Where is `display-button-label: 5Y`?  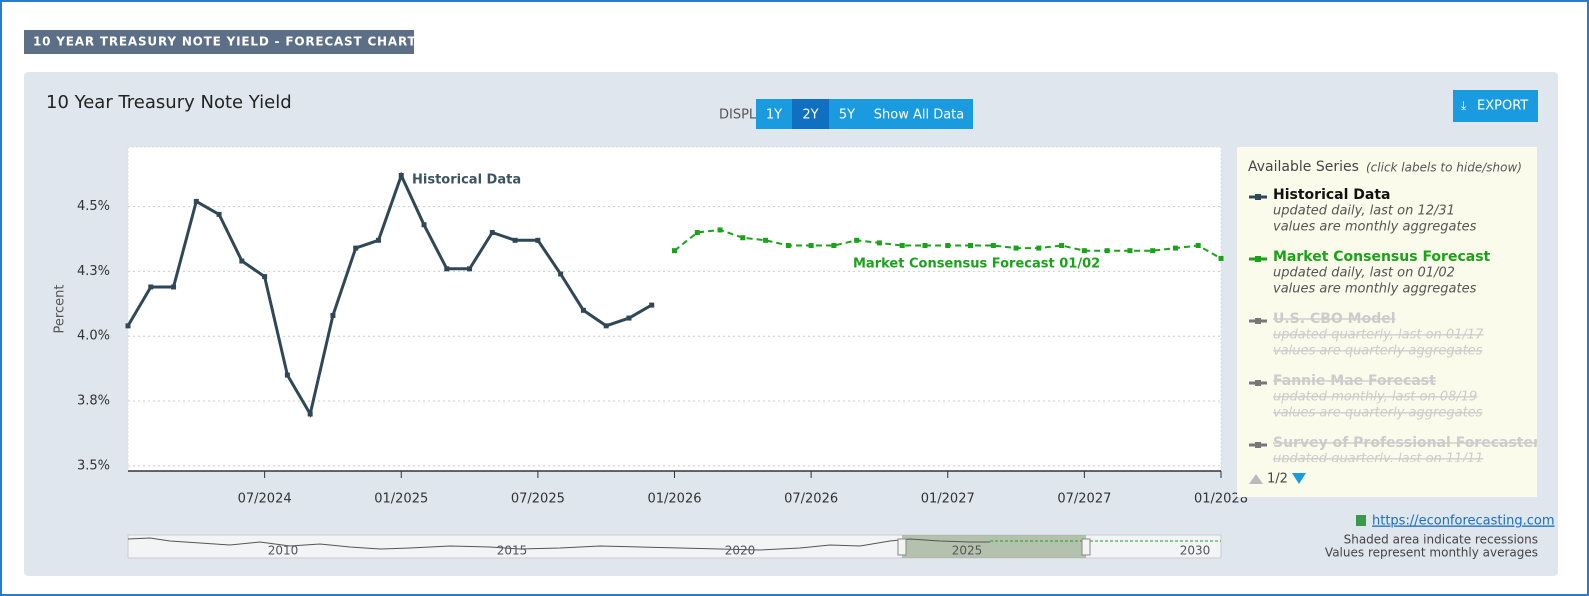 display-button-label: 5Y is located at coordinates (847, 115).